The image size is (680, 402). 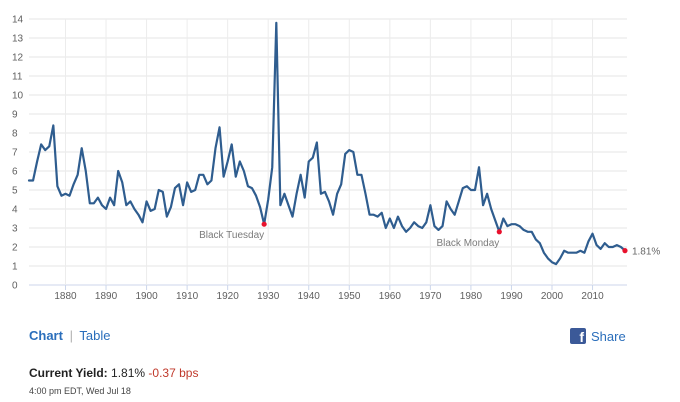 I want to click on view-tabs: Chart | Table, so click(x=69, y=335).